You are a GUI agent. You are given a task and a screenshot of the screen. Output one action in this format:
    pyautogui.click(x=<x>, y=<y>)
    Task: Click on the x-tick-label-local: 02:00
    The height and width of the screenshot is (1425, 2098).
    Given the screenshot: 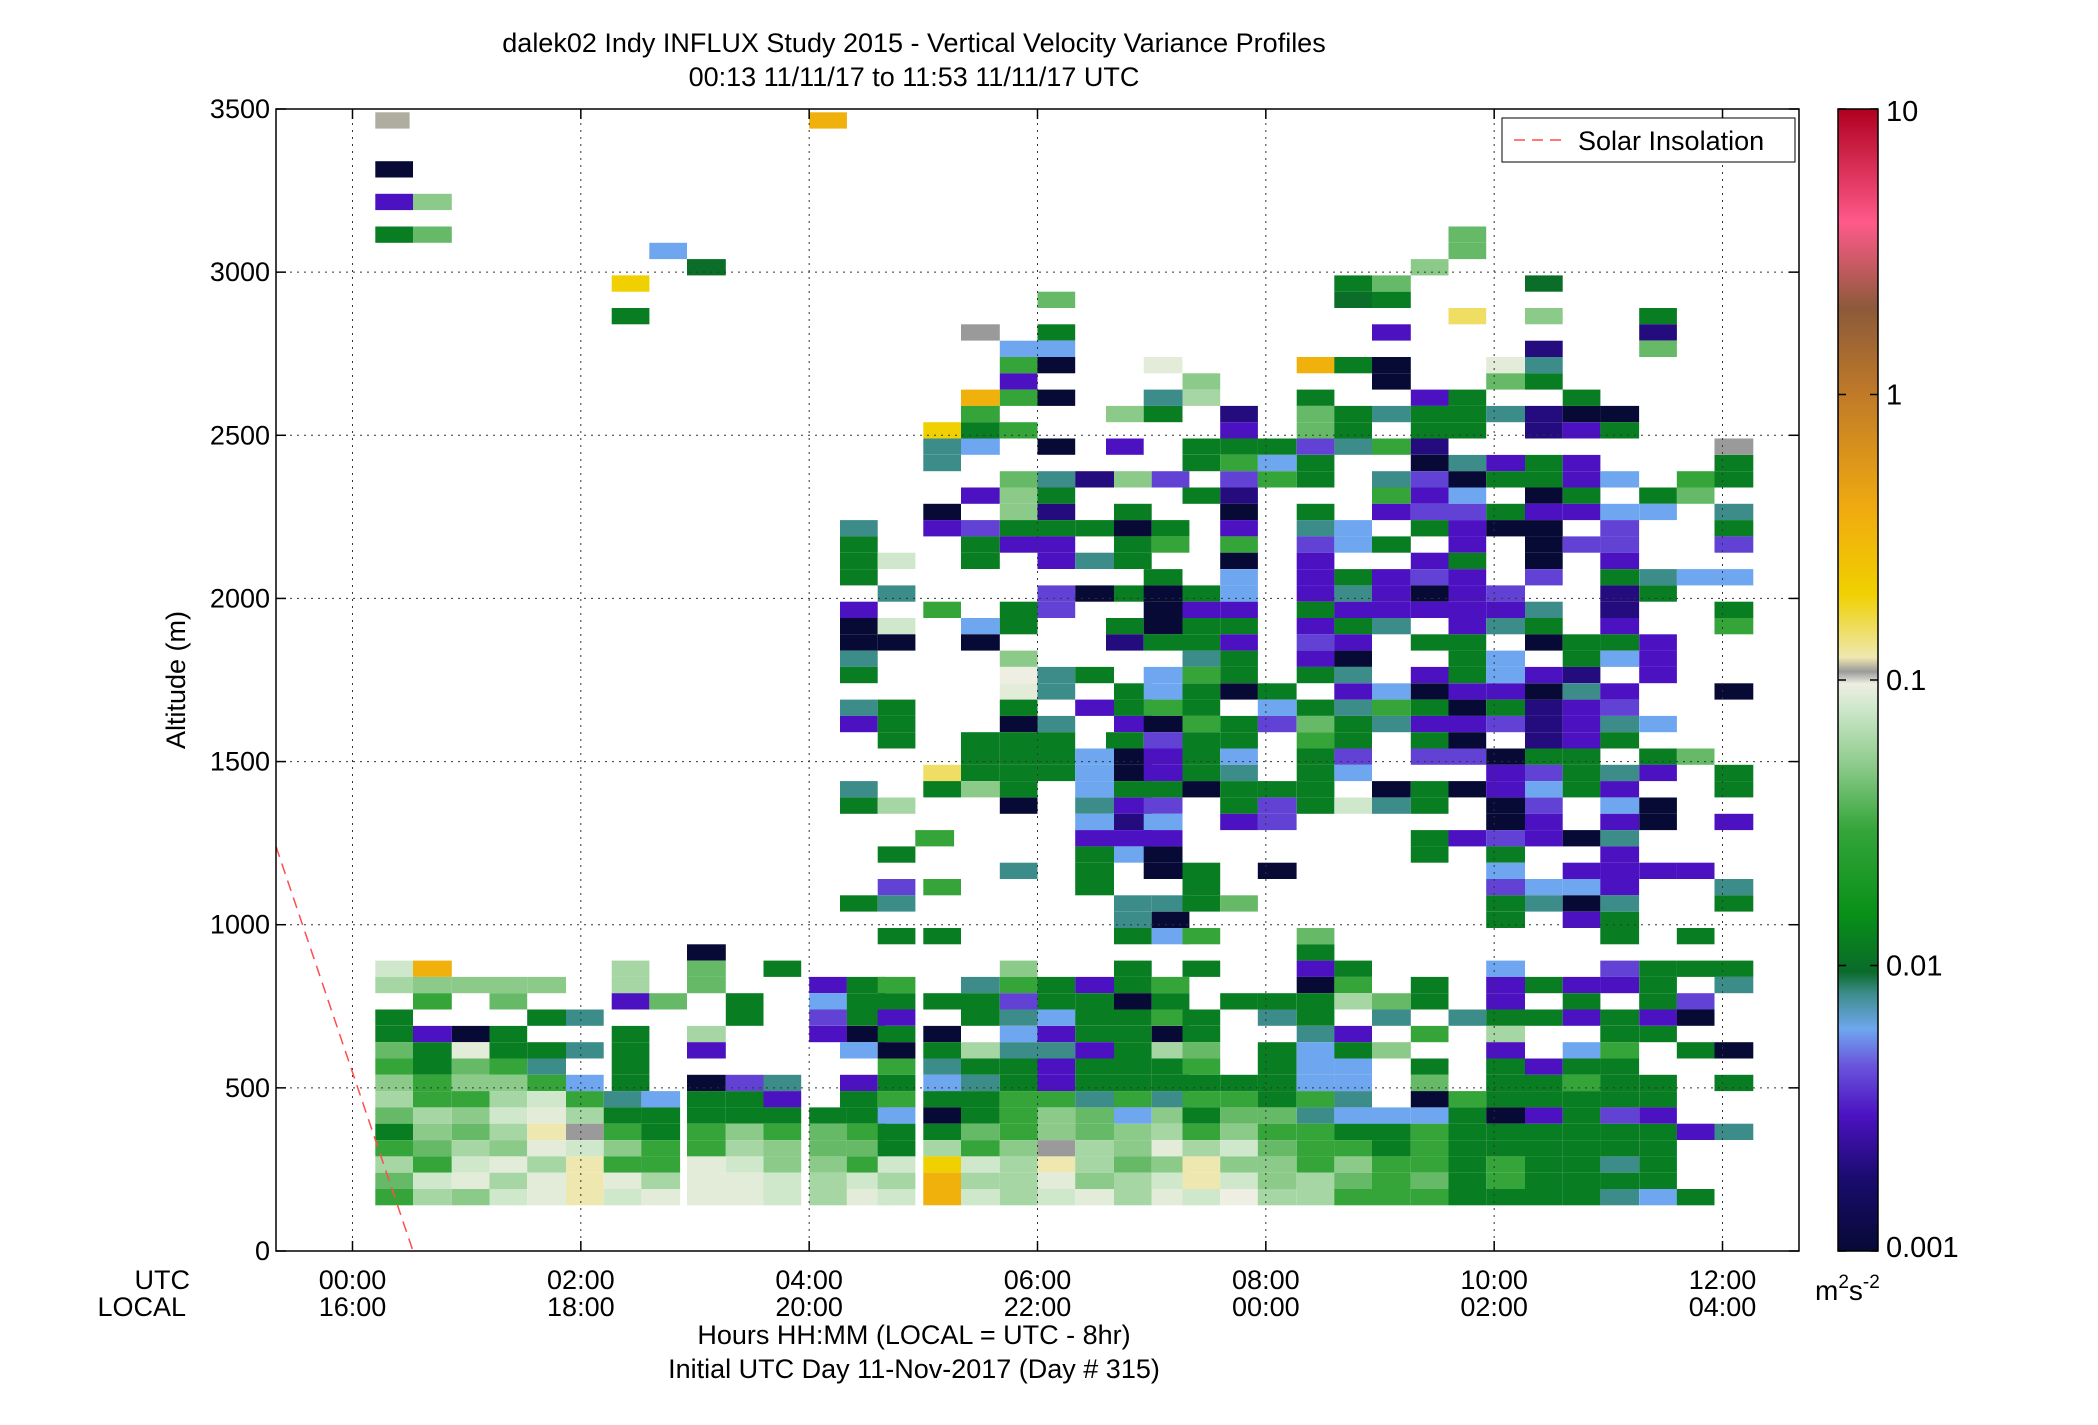 What is the action you would take?
    pyautogui.click(x=1494, y=1307)
    